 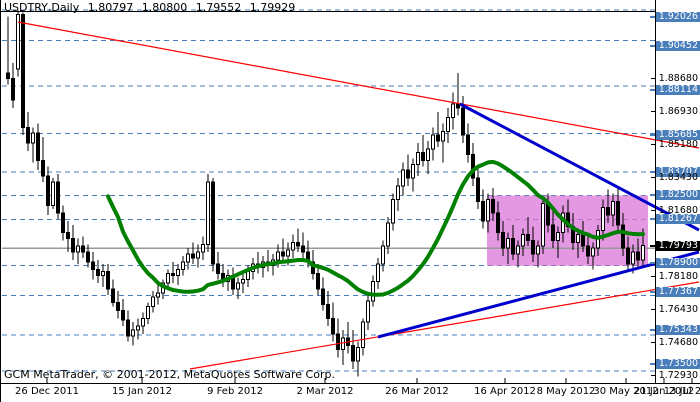 What do you see at coordinates (677, 364) in the screenshot?
I see `price-axis-level-label: 1.73500` at bounding box center [677, 364].